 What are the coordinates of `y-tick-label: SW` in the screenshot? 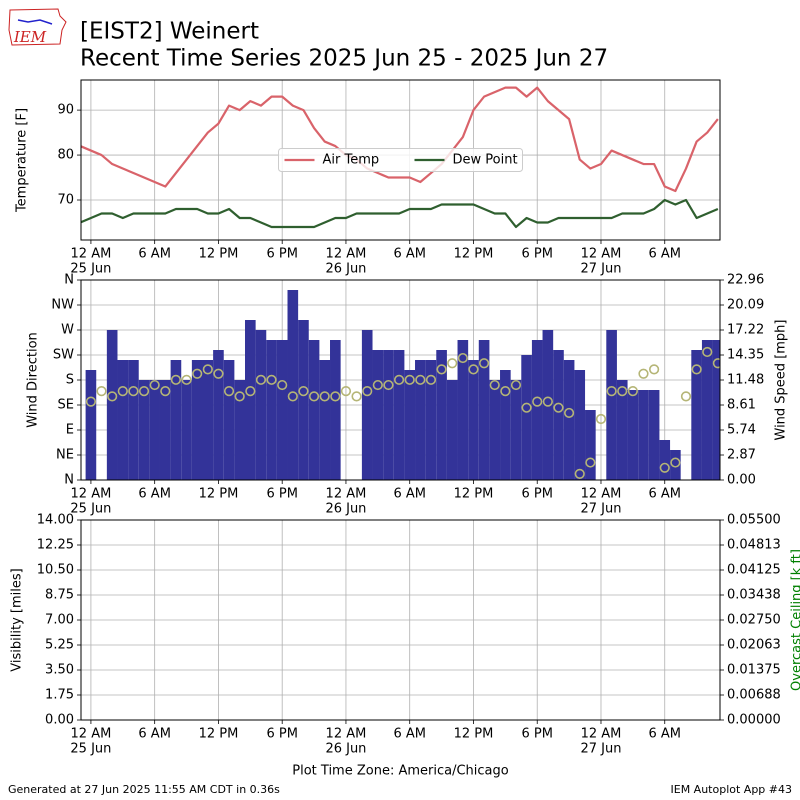 It's located at (63, 355).